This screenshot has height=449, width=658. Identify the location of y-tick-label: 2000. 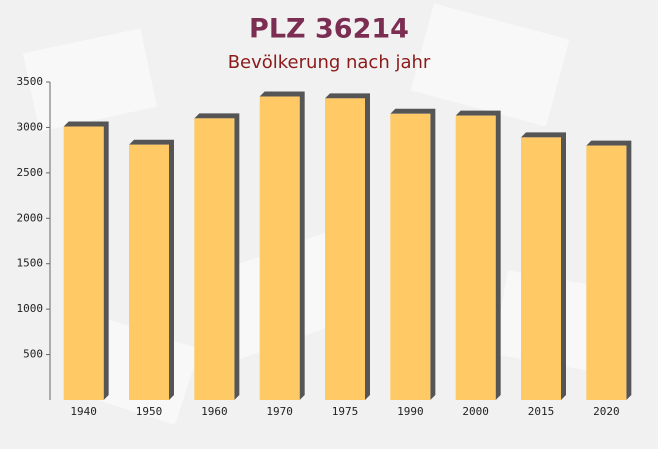
(30, 217).